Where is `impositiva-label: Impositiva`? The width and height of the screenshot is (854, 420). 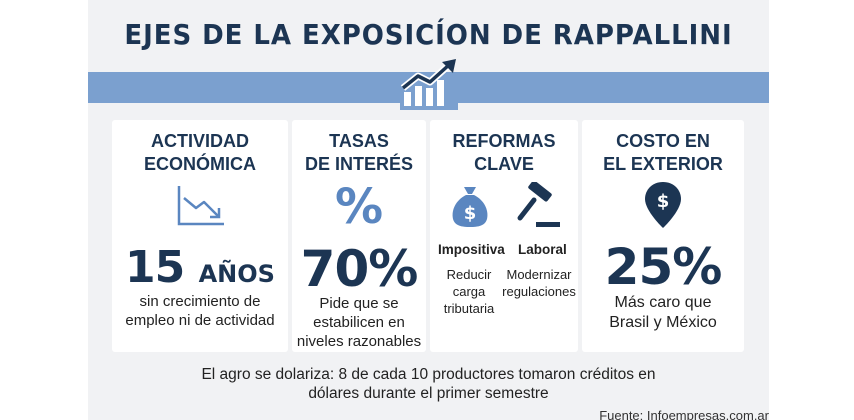 impositiva-label: Impositiva is located at coordinates (471, 249).